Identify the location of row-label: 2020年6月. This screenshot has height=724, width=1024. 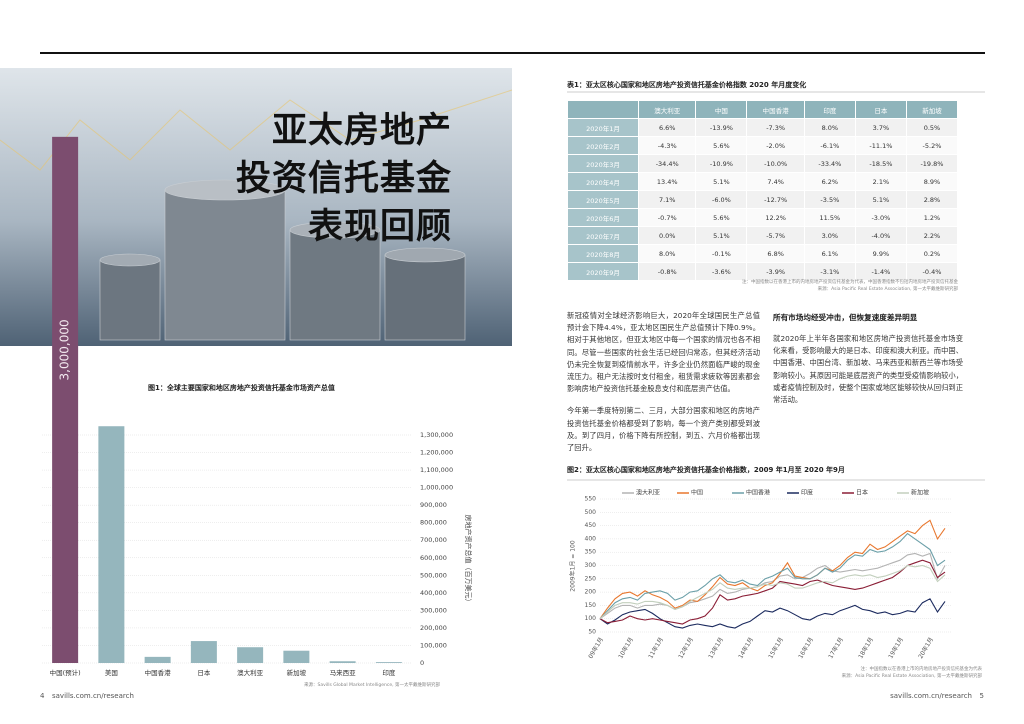
(603, 217).